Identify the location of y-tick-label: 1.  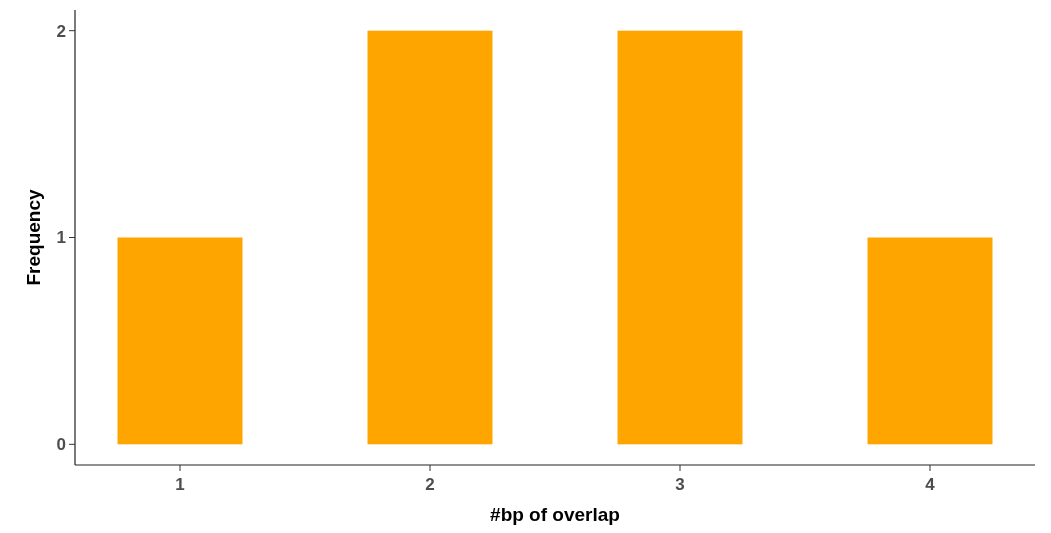
(61, 238).